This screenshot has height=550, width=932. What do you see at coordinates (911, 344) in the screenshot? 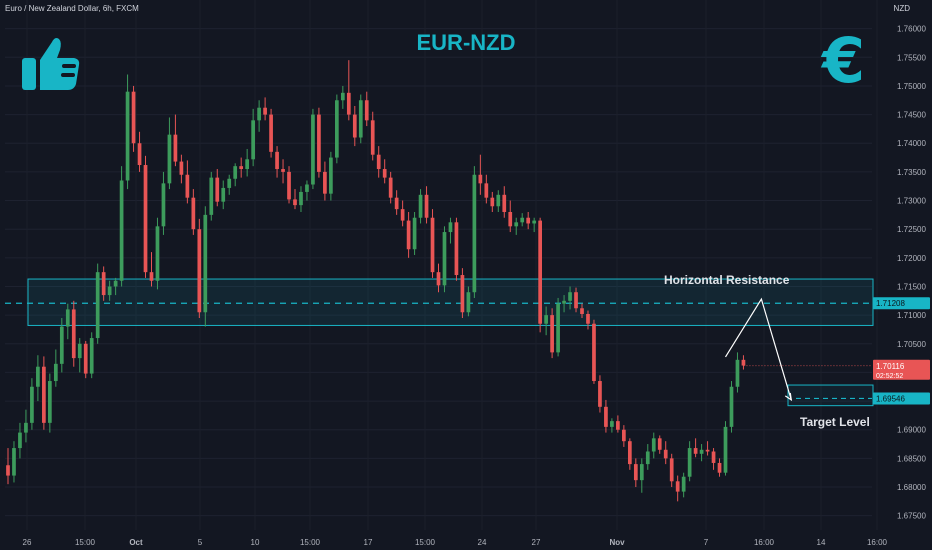
I see `y-tick-label: 1.70500` at bounding box center [911, 344].